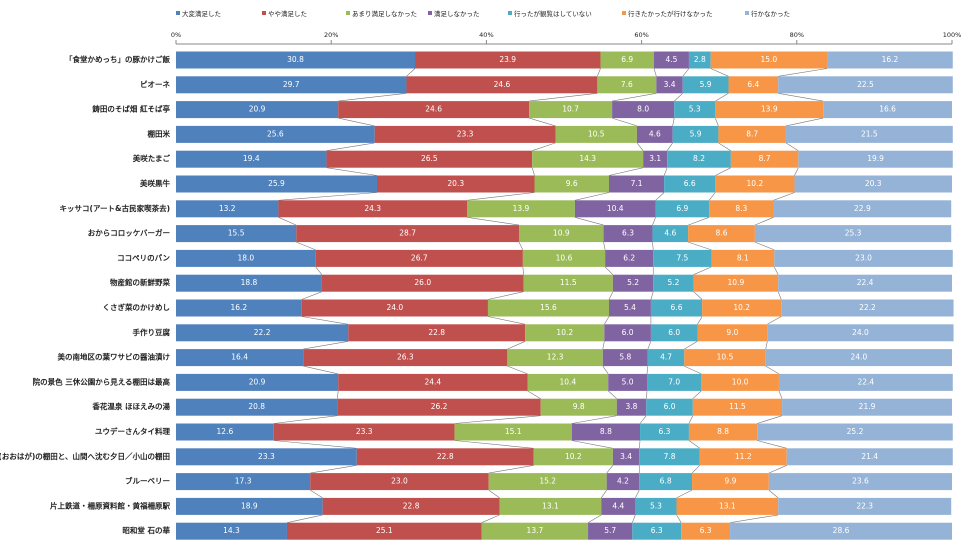  I want to click on data-label: 20.9, so click(257, 381).